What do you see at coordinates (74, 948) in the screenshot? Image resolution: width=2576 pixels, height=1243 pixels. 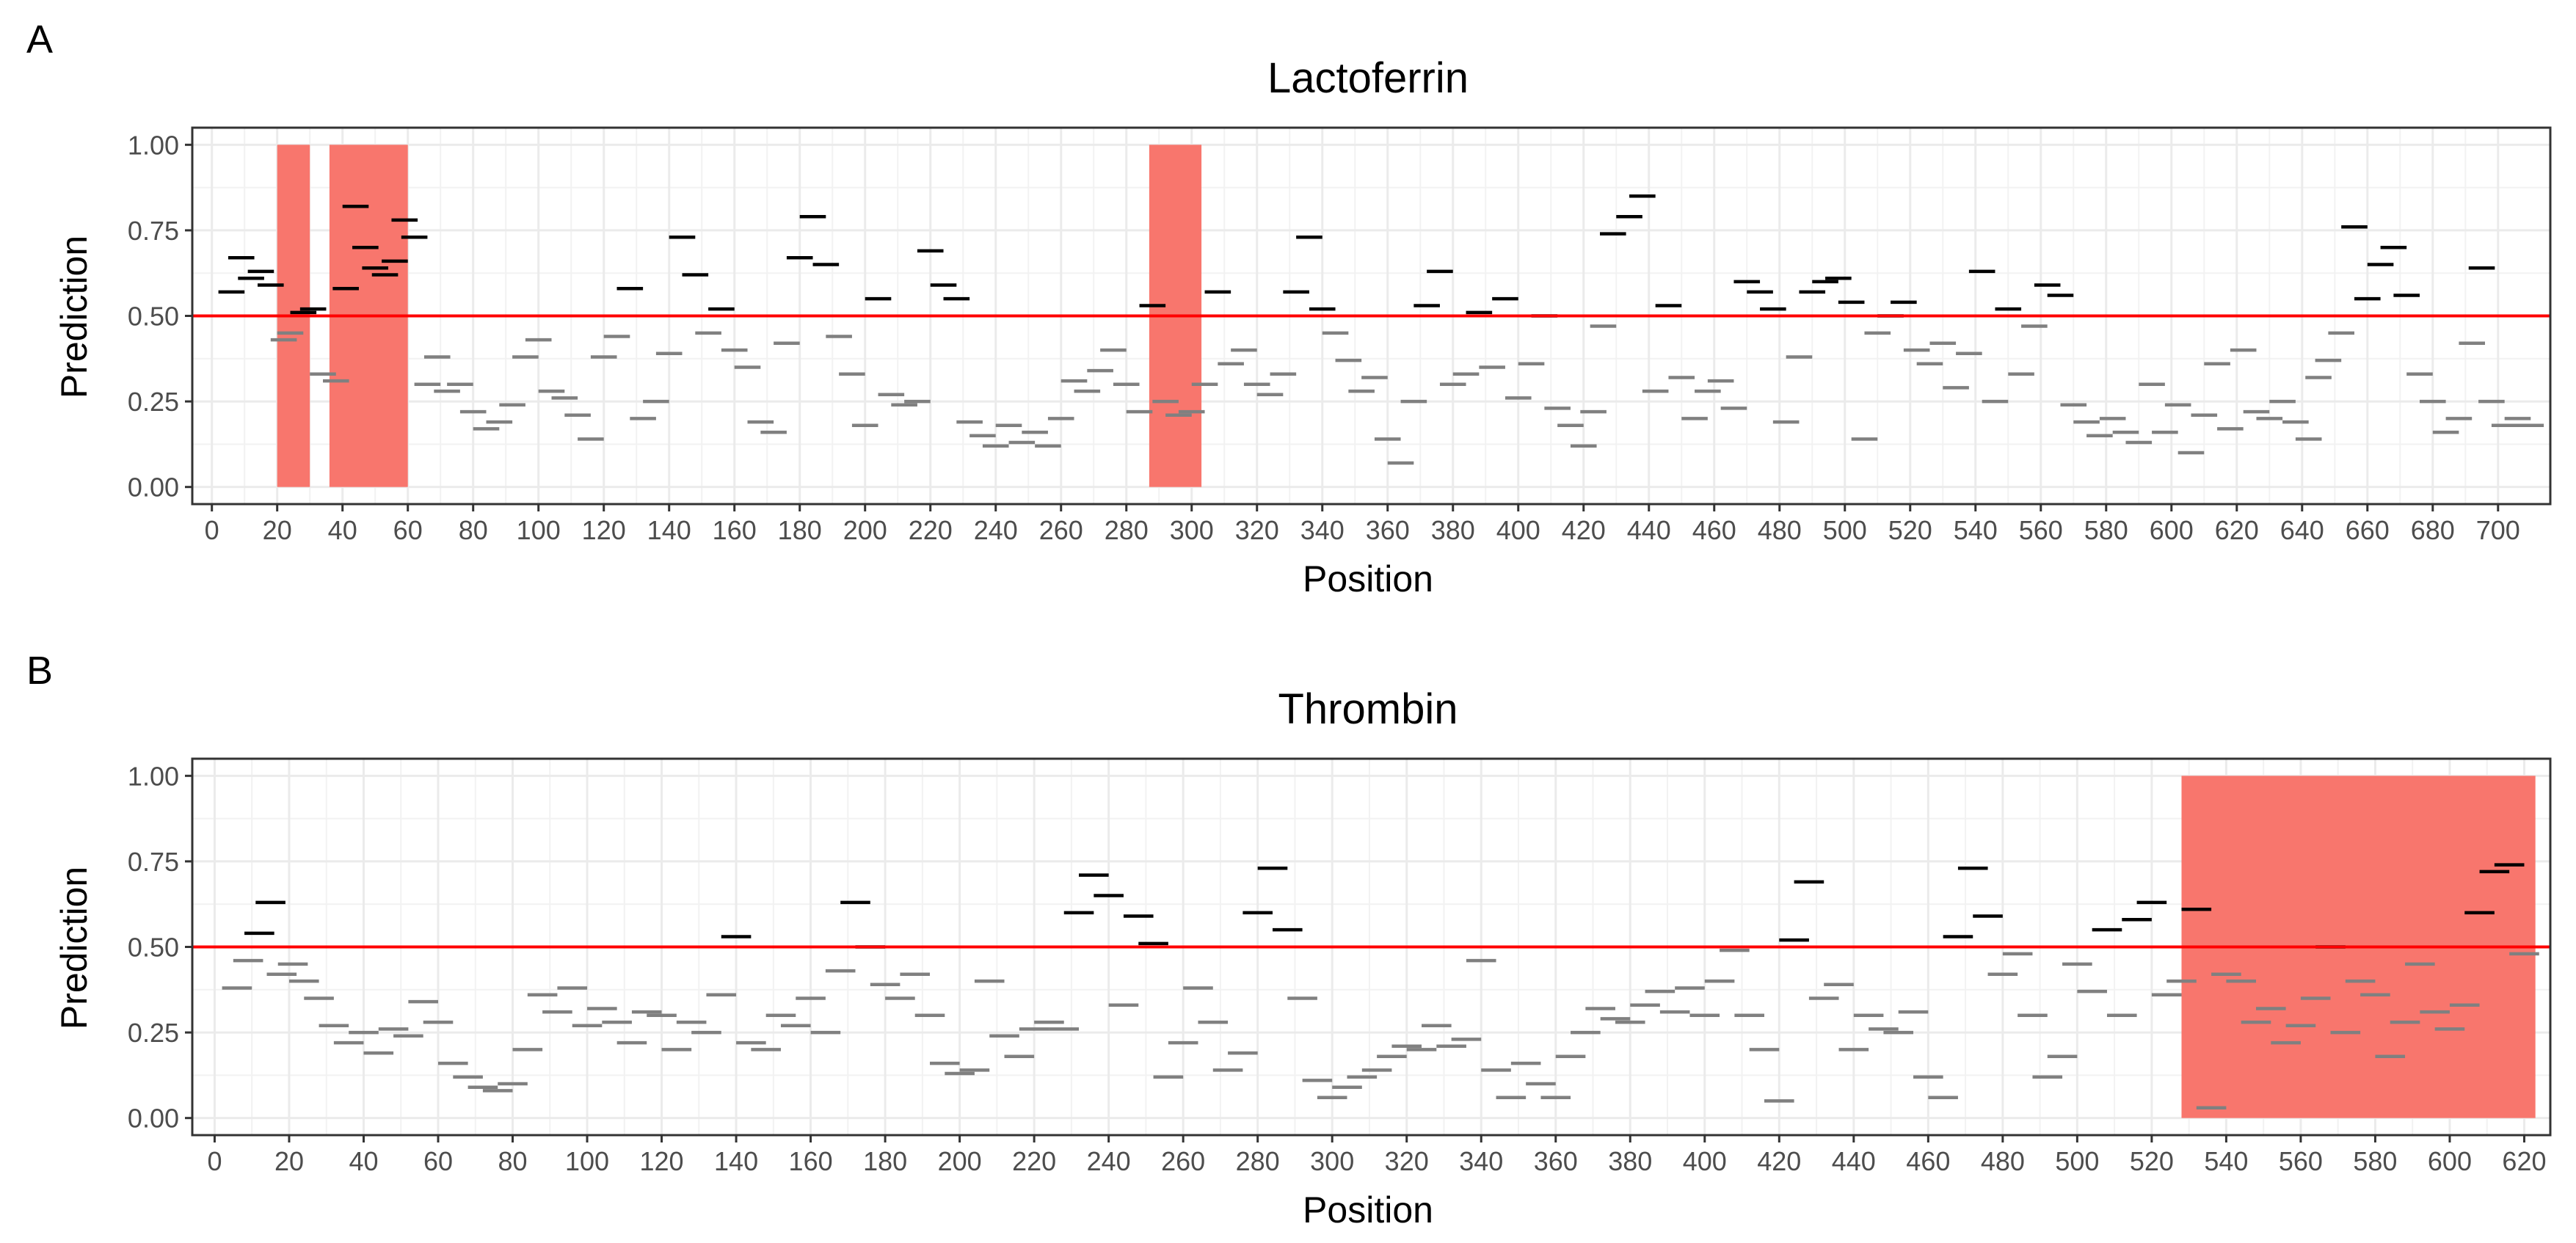 I see `y-axis-title-thrombin: Prediction` at bounding box center [74, 948].